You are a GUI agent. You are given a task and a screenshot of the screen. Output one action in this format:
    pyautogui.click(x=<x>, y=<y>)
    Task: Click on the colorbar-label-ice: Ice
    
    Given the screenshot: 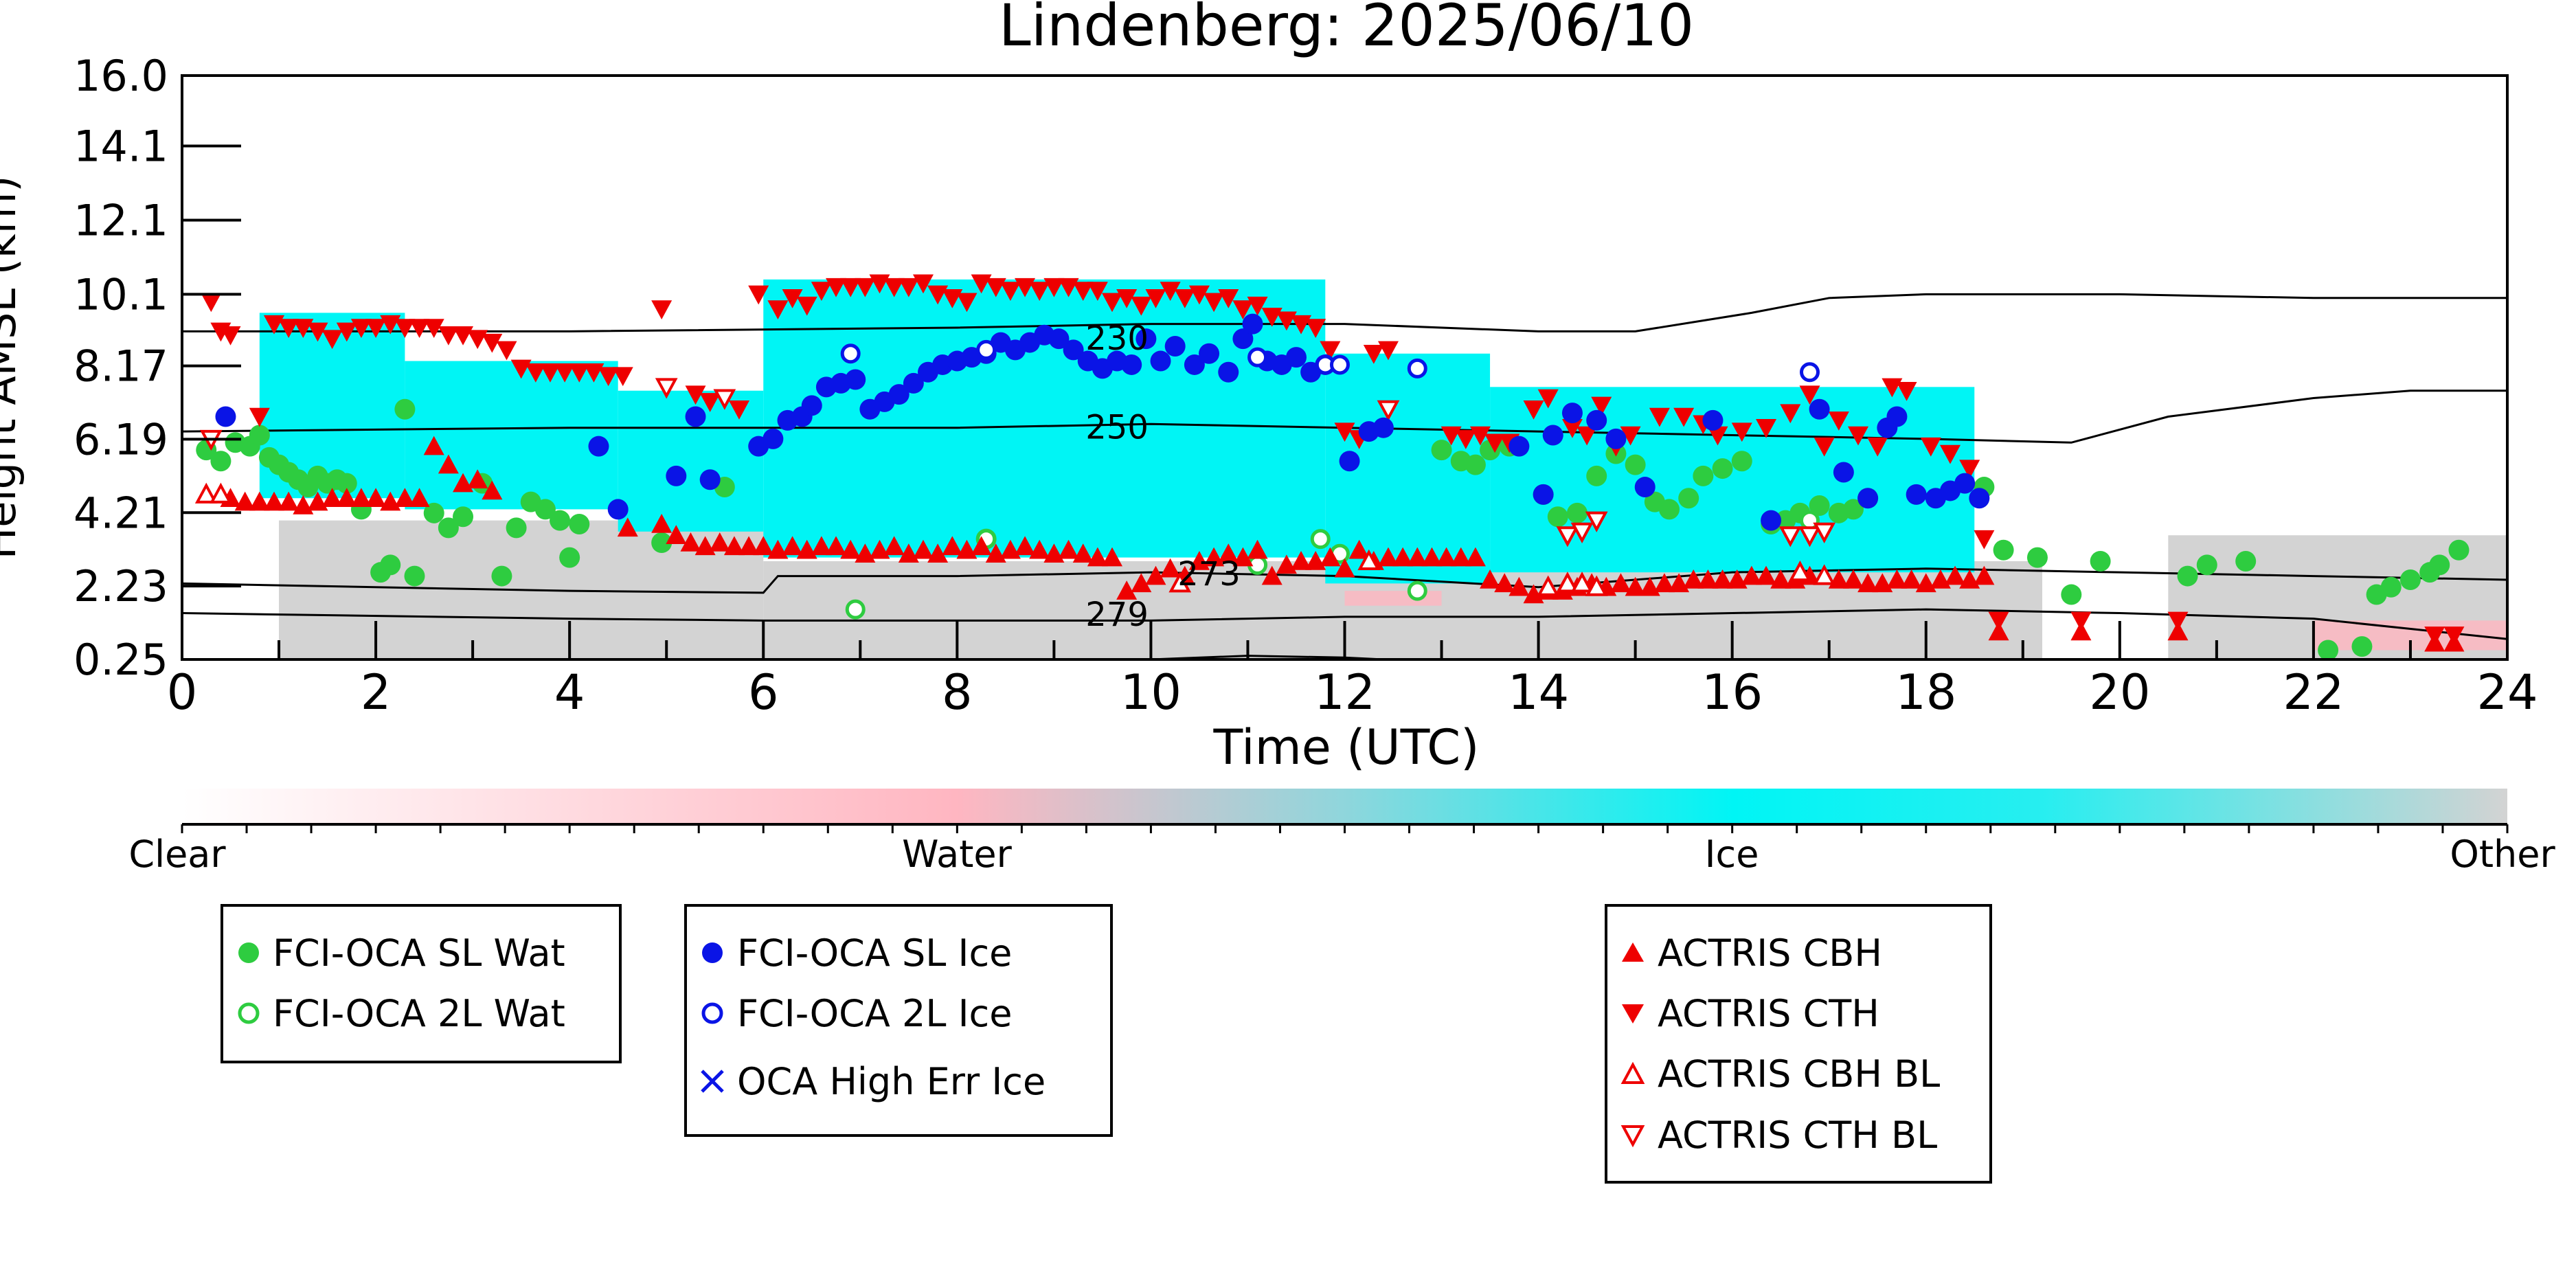 What is the action you would take?
    pyautogui.click(x=1732, y=854)
    